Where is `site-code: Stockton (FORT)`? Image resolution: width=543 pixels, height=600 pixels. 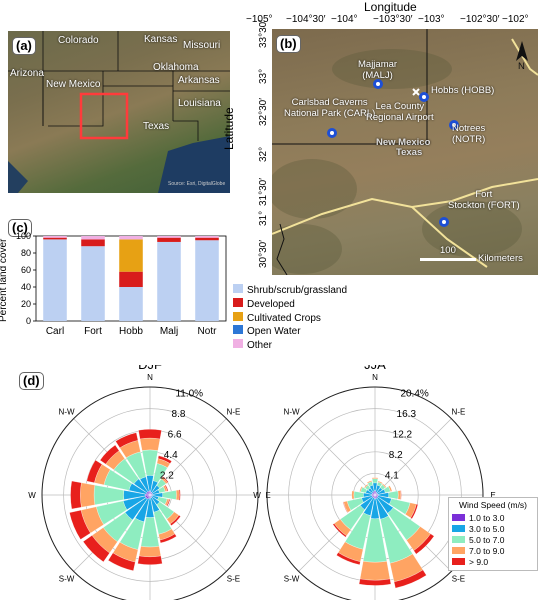 site-code: Stockton (FORT) is located at coordinates (484, 205).